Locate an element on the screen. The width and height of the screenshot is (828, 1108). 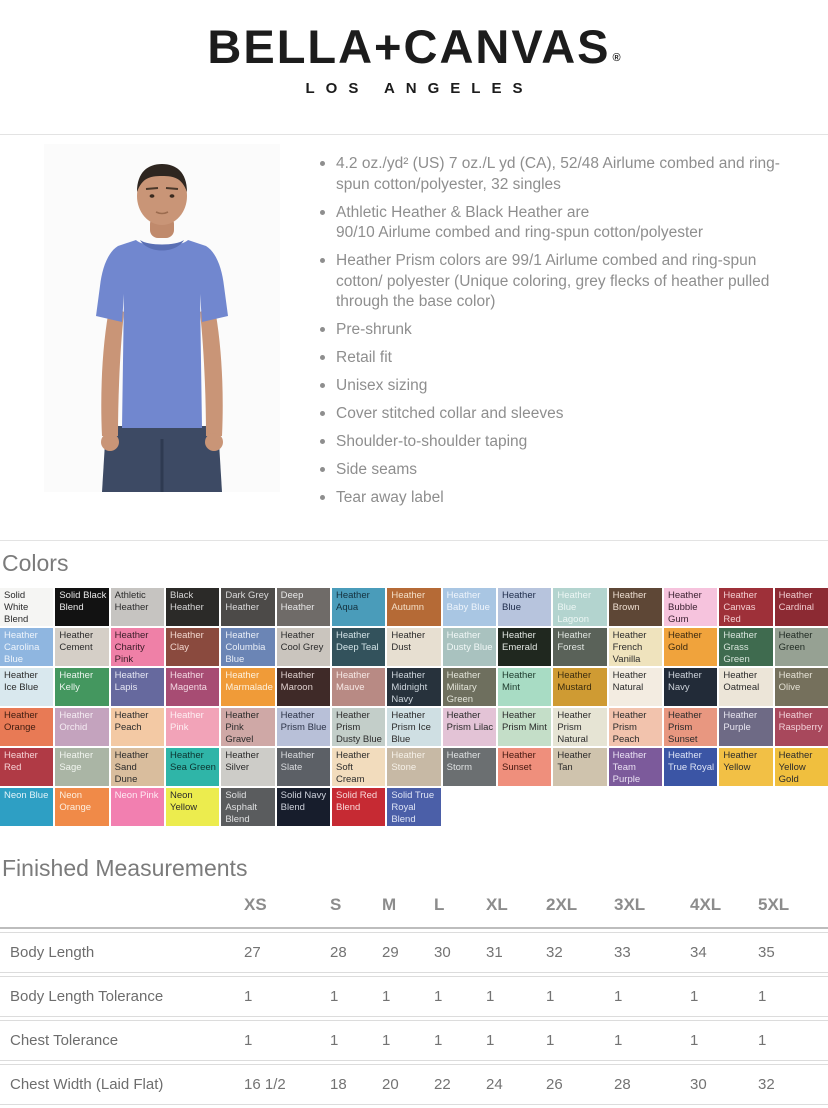
product-bullet: Tear away label is located at coordinates (560, 498).